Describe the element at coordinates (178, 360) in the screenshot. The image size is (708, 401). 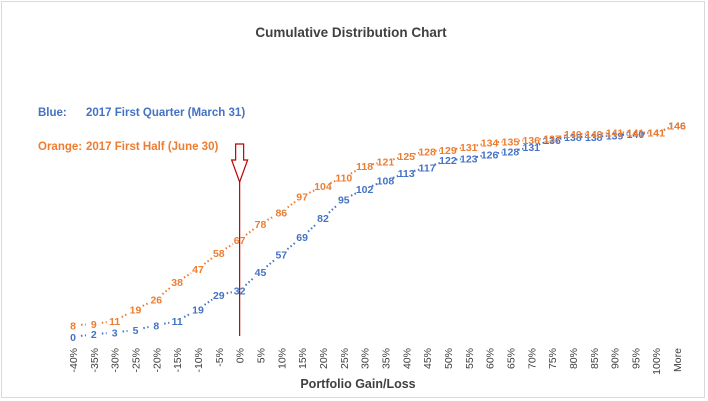
I see `x-tick-label: -15%` at that location.